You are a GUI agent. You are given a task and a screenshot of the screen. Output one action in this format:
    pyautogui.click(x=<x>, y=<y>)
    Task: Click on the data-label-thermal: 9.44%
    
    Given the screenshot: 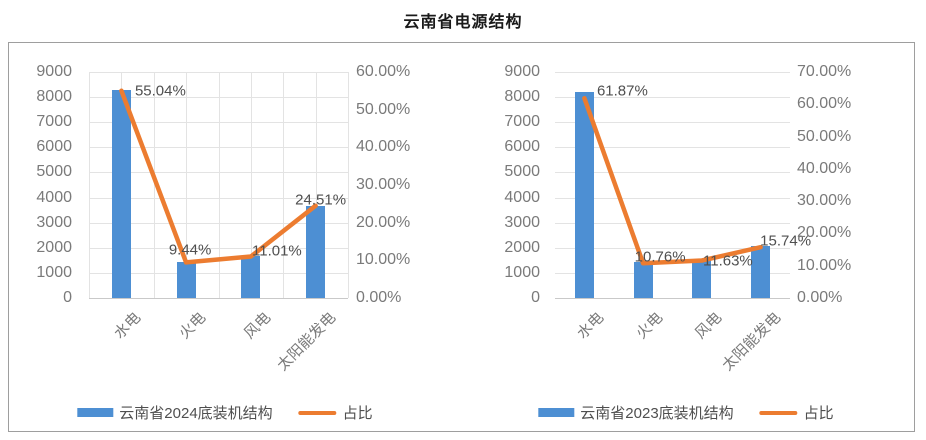 What is the action you would take?
    pyautogui.click(x=190, y=250)
    